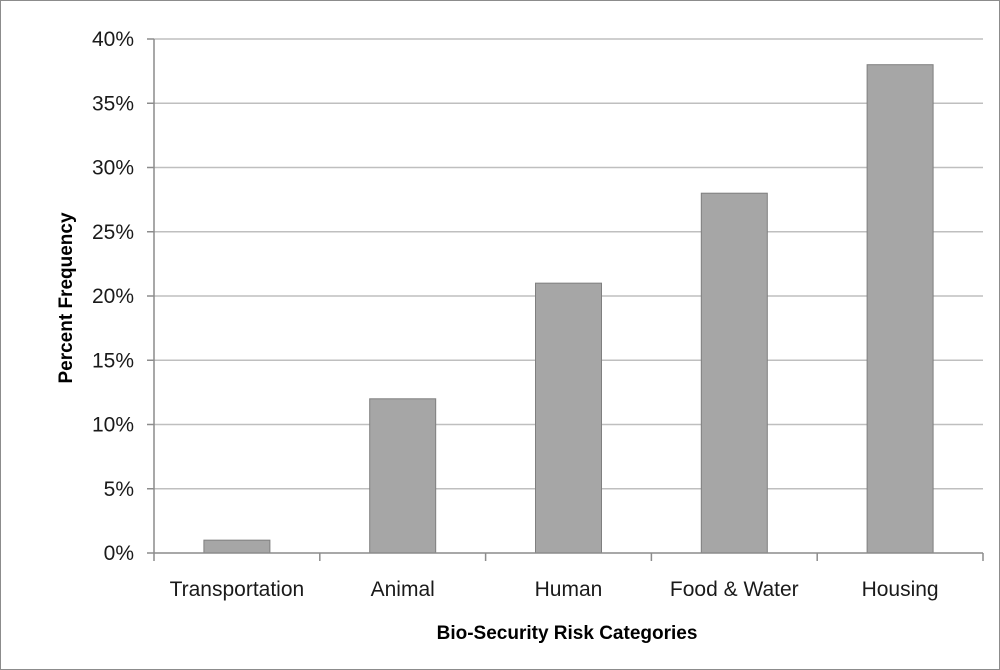  I want to click on y-tick-label: 40%, so click(113, 39).